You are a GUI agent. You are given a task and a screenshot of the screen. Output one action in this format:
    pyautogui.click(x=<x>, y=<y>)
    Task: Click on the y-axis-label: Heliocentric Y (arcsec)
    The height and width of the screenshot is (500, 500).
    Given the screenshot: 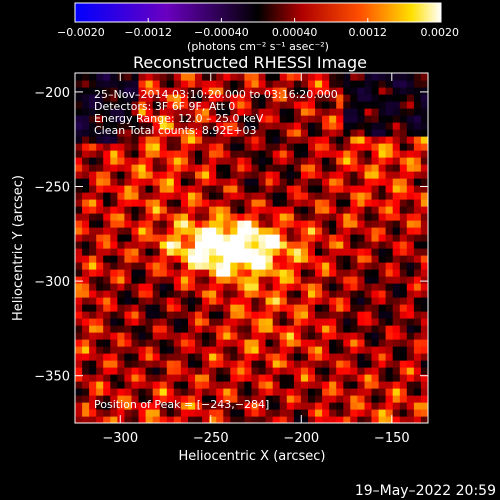 What is the action you would take?
    pyautogui.click(x=18, y=248)
    